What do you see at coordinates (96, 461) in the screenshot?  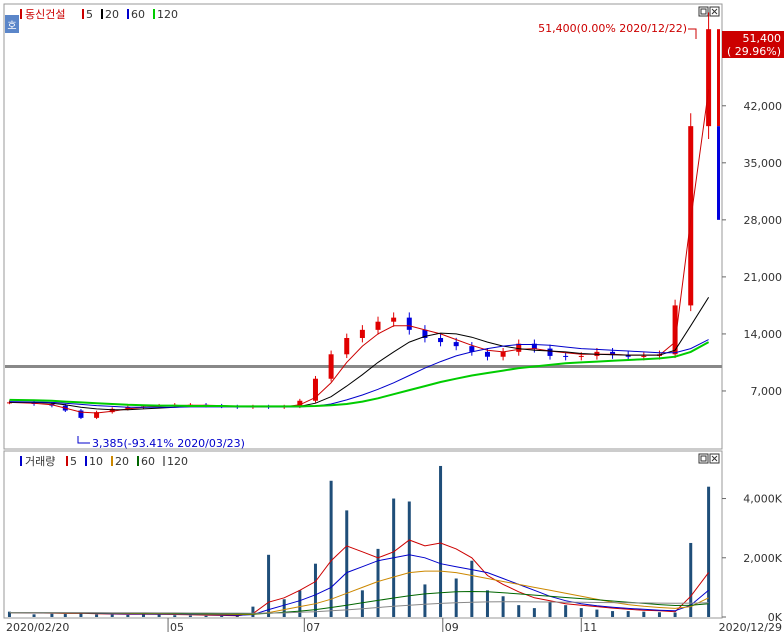 I see `legend-item: 10` at bounding box center [96, 461].